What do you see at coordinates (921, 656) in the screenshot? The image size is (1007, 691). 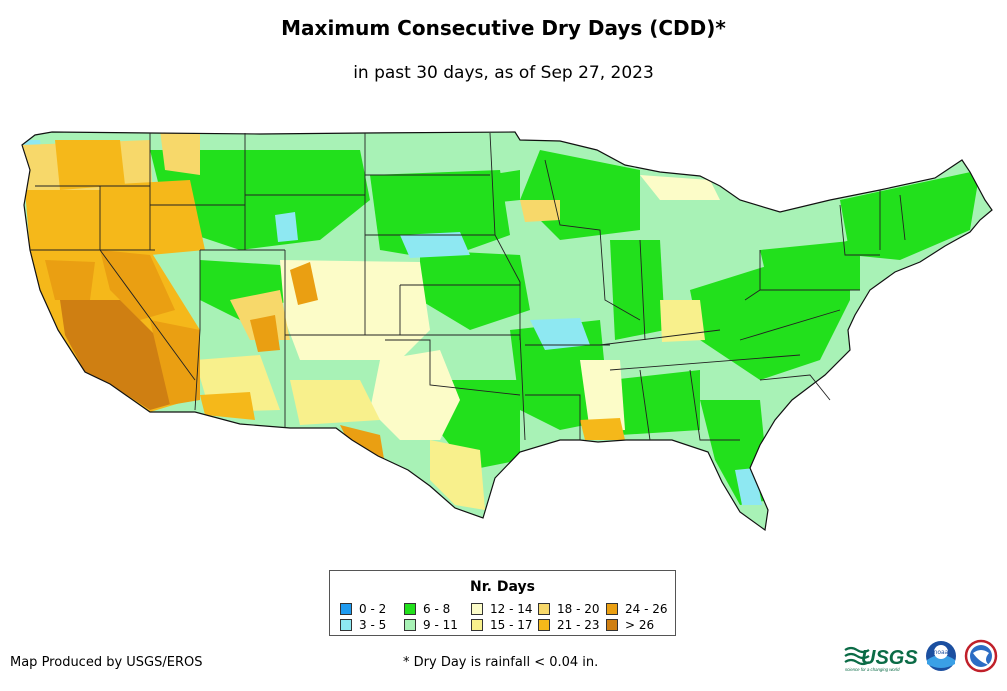 I see `agency-logos: USGS science for a changing world noaa` at bounding box center [921, 656].